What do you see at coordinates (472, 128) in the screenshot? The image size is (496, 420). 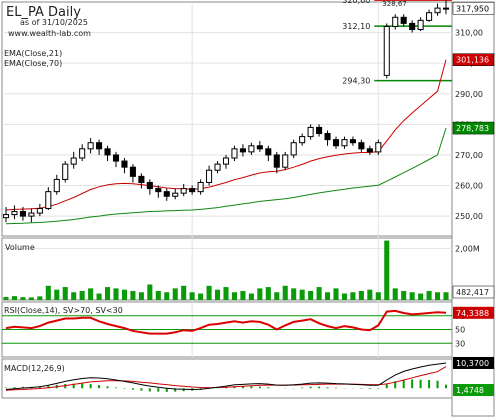 I see `price-badge-label: 278,783` at bounding box center [472, 128].